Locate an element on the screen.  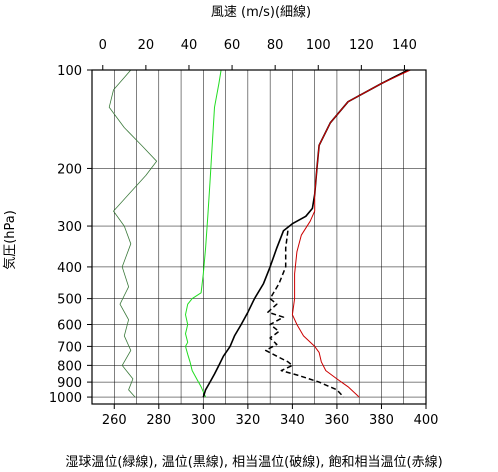
y-tick-label: 1000 is located at coordinates (65, 398).